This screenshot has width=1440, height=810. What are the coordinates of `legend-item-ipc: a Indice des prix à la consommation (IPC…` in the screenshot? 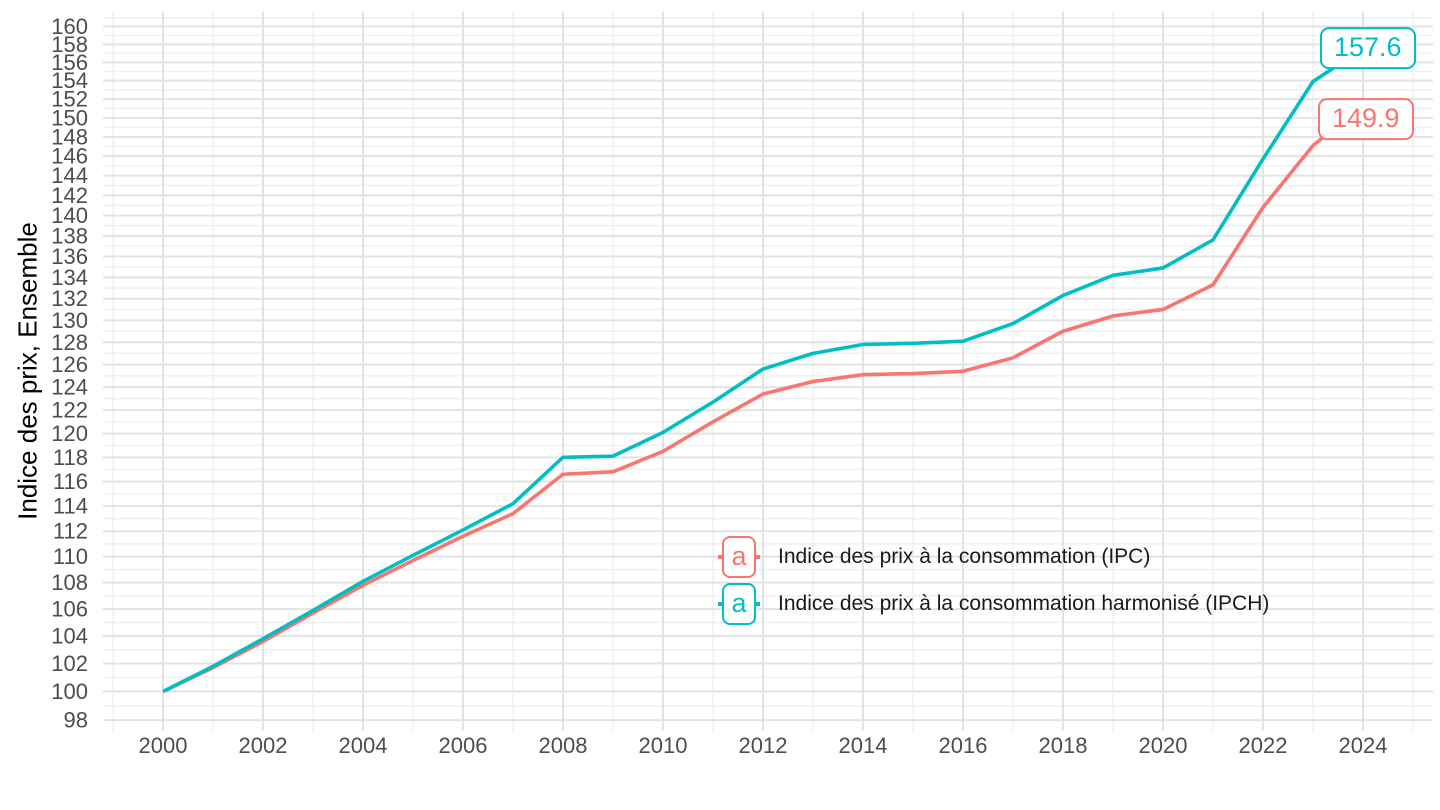 It's located at (993, 556).